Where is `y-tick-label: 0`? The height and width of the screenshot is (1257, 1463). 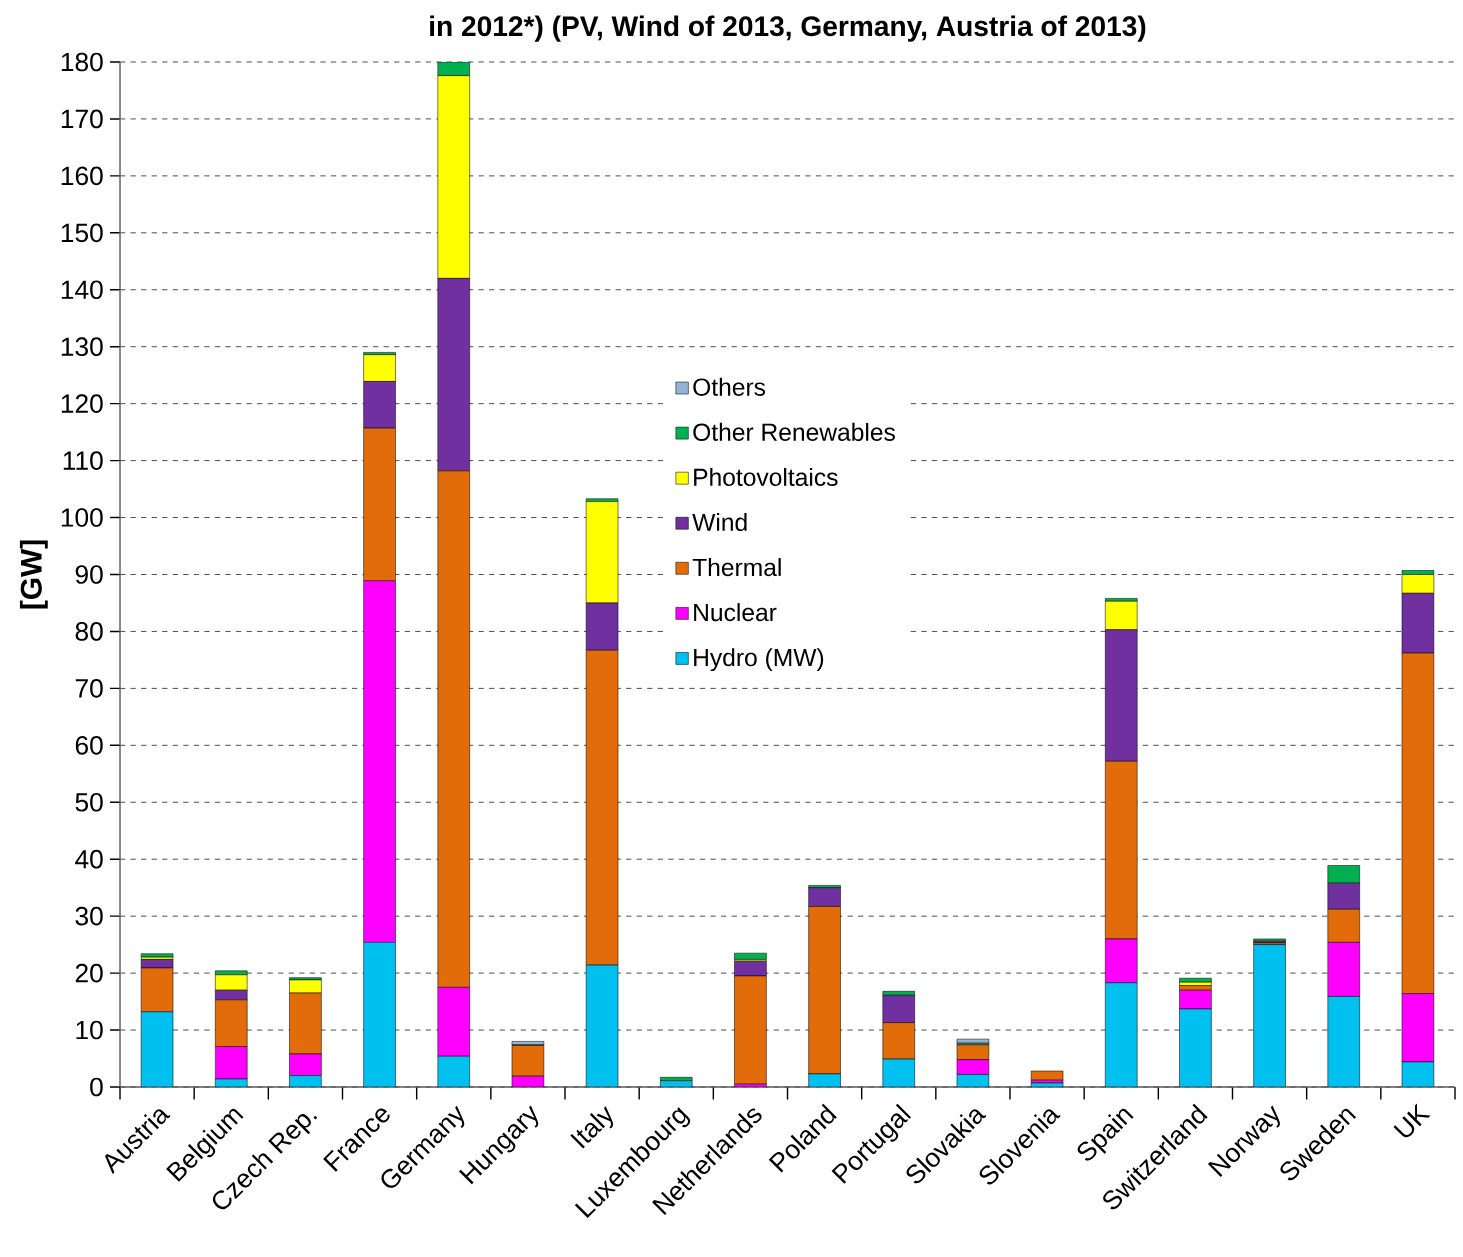
y-tick-label: 0 is located at coordinates (96, 1087).